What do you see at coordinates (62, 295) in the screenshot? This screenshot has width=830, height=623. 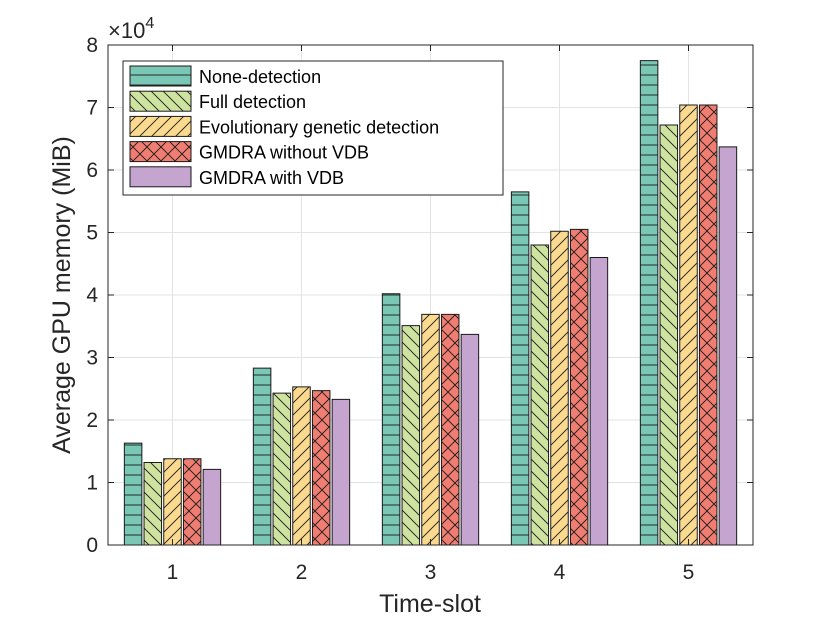 I see `y-axis-title: Average GPU memory (MiB)` at bounding box center [62, 295].